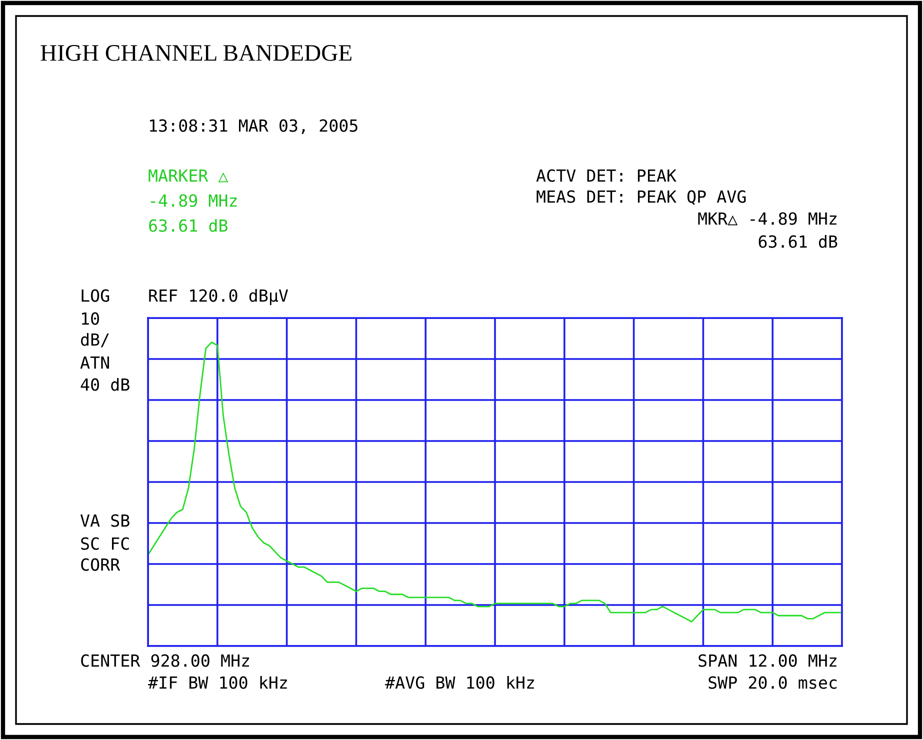  What do you see at coordinates (94, 362) in the screenshot?
I see `text: ATN` at bounding box center [94, 362].